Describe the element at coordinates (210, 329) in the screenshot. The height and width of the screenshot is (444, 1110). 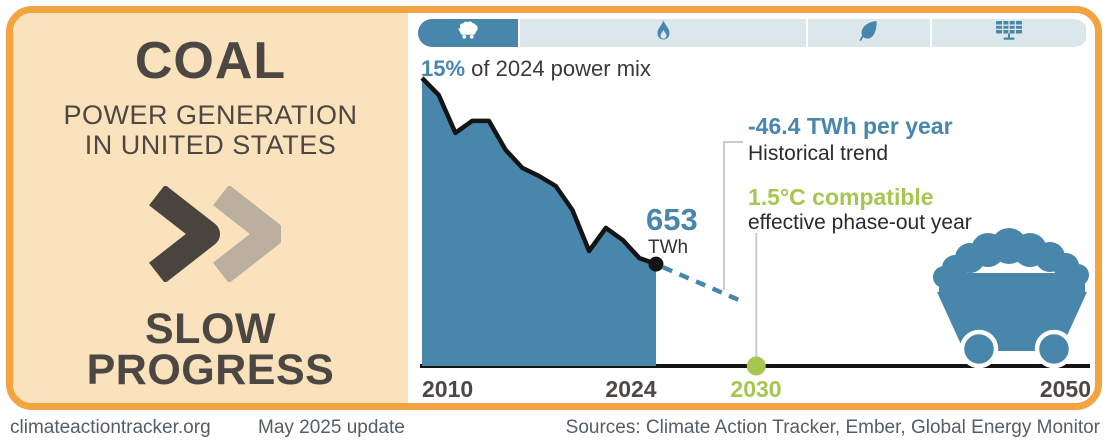
I see `rating-line-1: SLOW` at that location.